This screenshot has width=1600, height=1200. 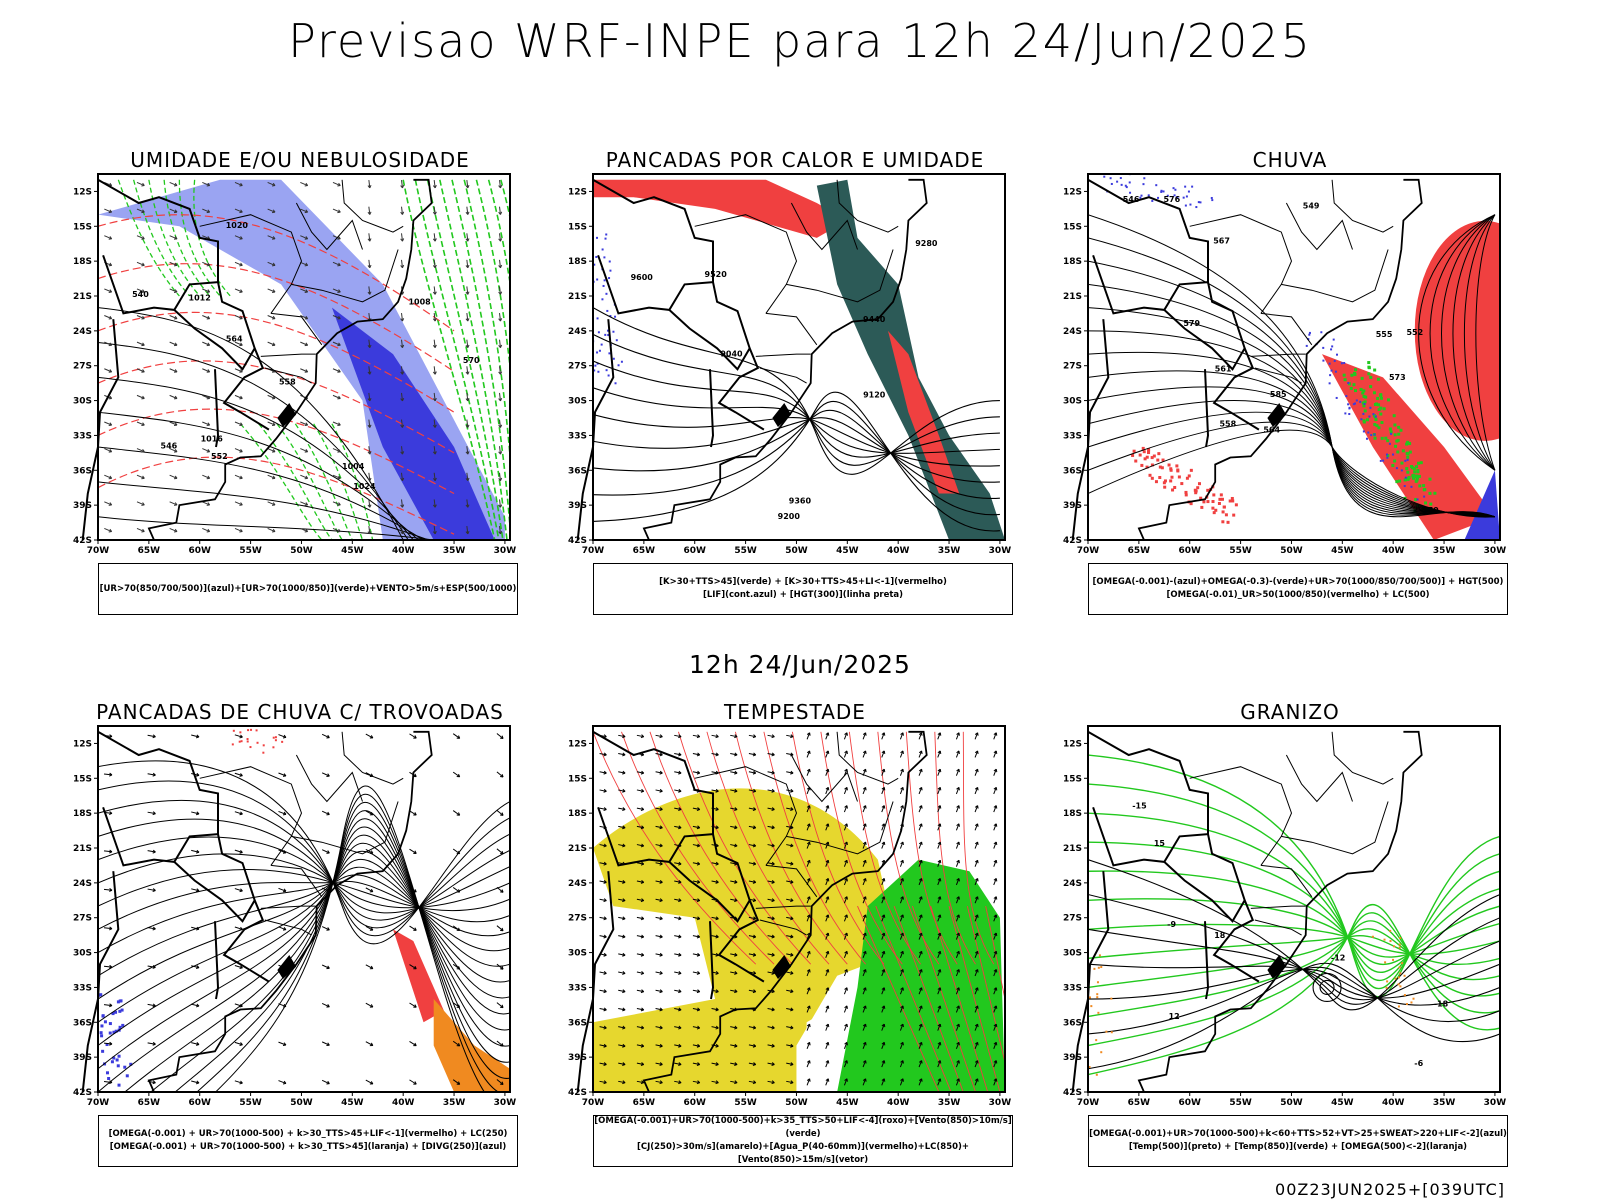 What do you see at coordinates (82, 814) in the screenshot?
I see `lat-tick-label: 18S` at bounding box center [82, 814].